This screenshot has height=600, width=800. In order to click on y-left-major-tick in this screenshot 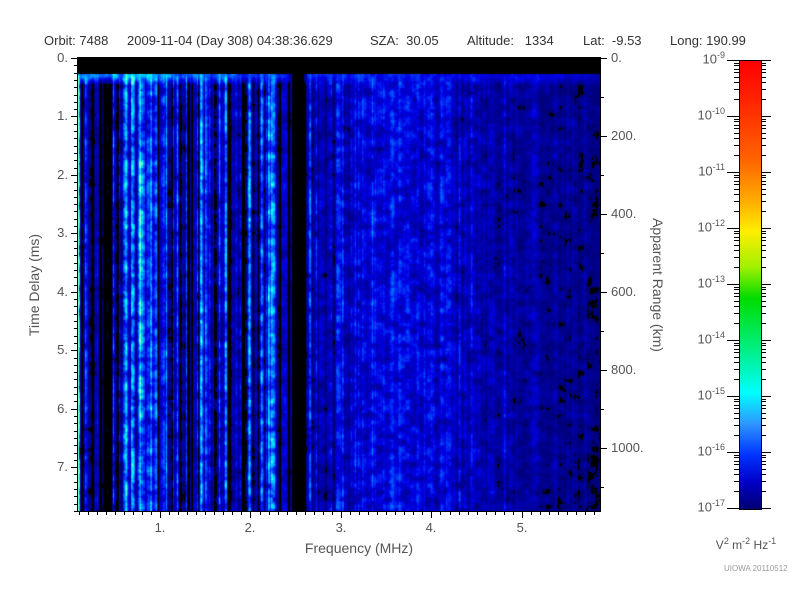, I will do `click(74, 409)`.